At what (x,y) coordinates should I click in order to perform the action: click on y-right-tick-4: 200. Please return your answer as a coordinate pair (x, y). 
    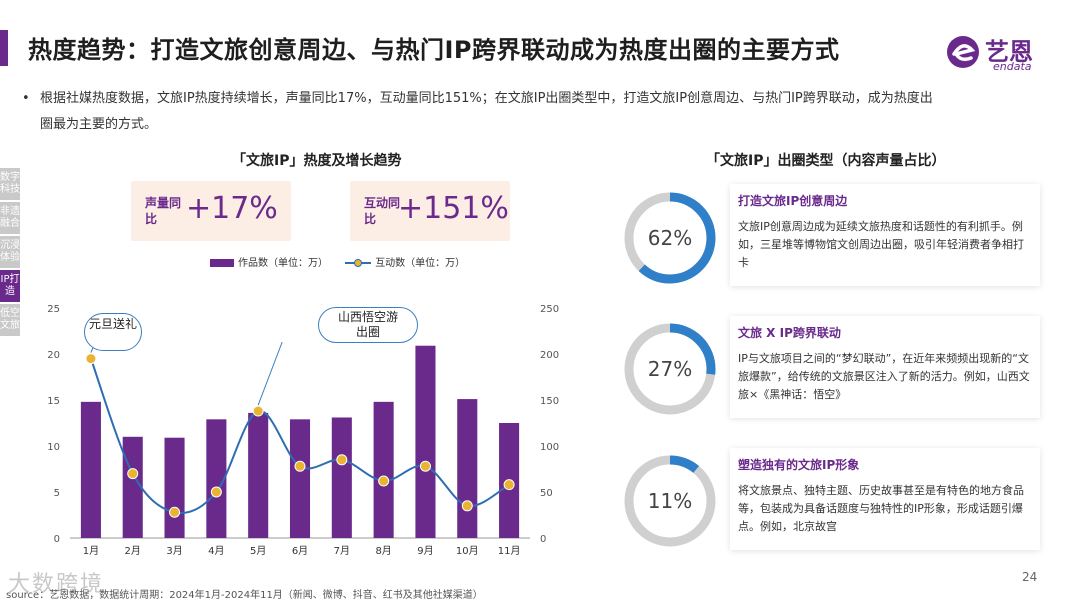
    Looking at the image, I should click on (549, 355).